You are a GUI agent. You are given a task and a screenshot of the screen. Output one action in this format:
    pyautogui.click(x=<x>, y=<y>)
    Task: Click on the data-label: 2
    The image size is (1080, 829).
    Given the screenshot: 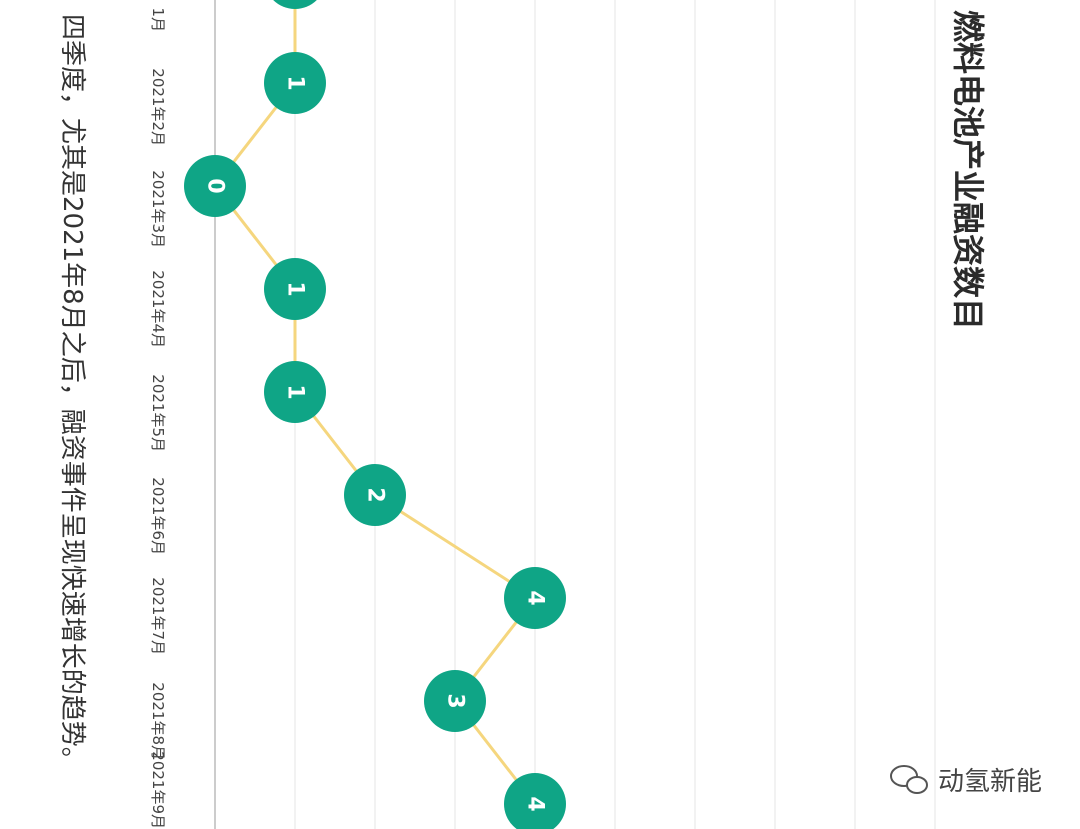 What is the action you would take?
    pyautogui.click(x=375, y=494)
    